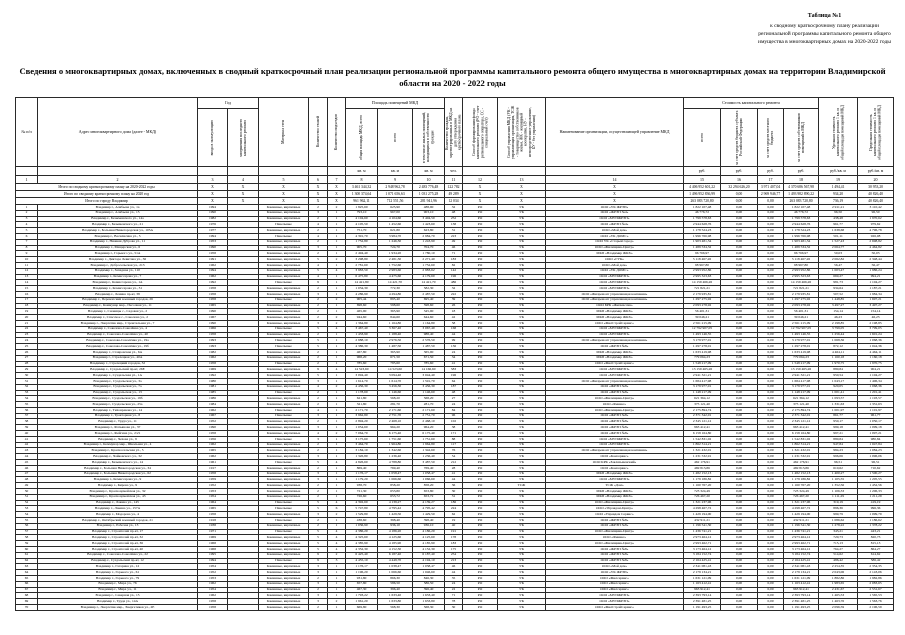 Image resolution: width=905 pixels, height=635 pixels. Describe the element at coordinates (771, 194) in the screenshot. I see `cell: 2 969 946,77` at that location.